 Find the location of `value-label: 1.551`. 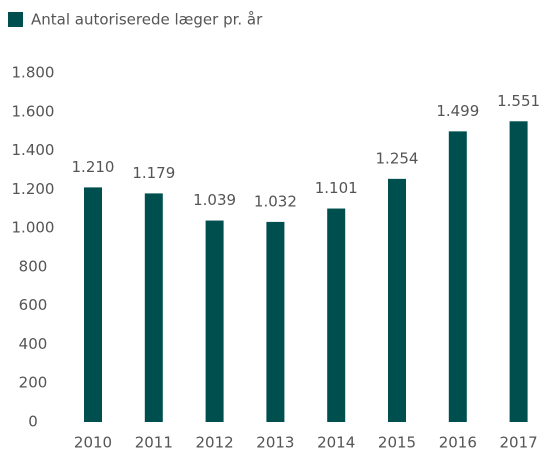

value-label: 1.551 is located at coordinates (518, 101).